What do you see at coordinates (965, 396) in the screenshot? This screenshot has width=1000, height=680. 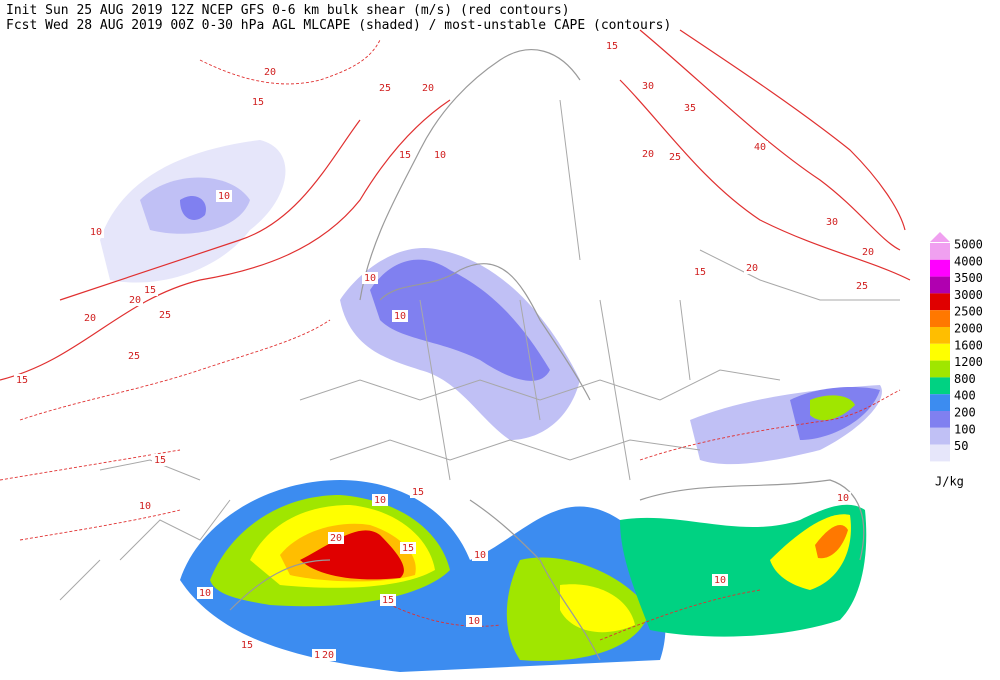 I see `legend-label: 400` at bounding box center [965, 396].